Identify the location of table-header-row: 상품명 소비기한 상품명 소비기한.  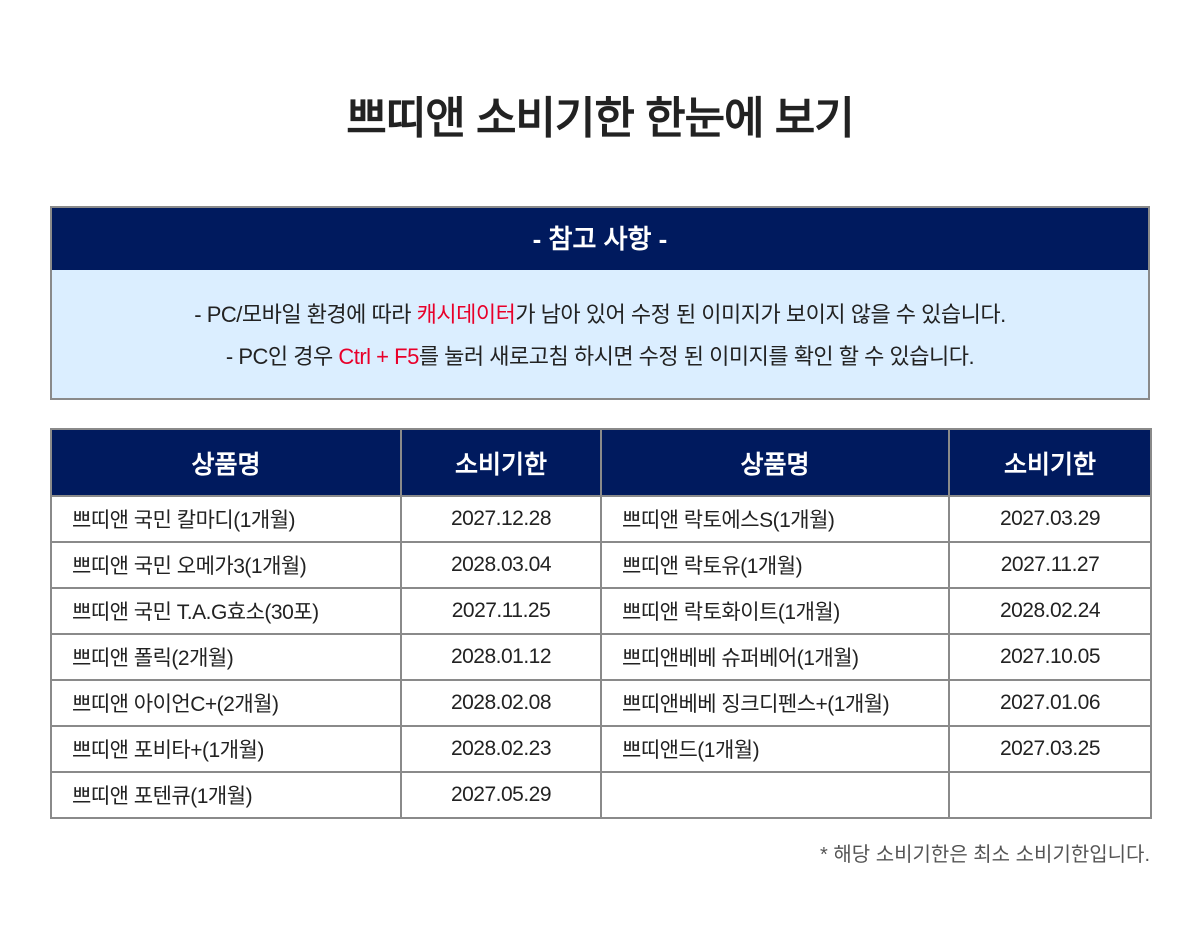
(601, 462).